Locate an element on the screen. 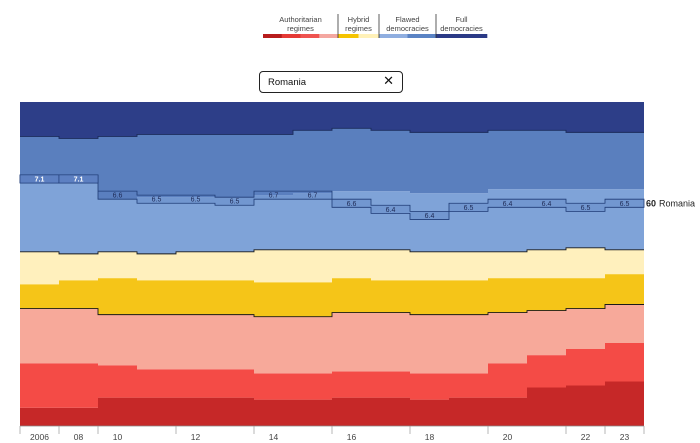  x-tick-label: 20 is located at coordinates (508, 437).